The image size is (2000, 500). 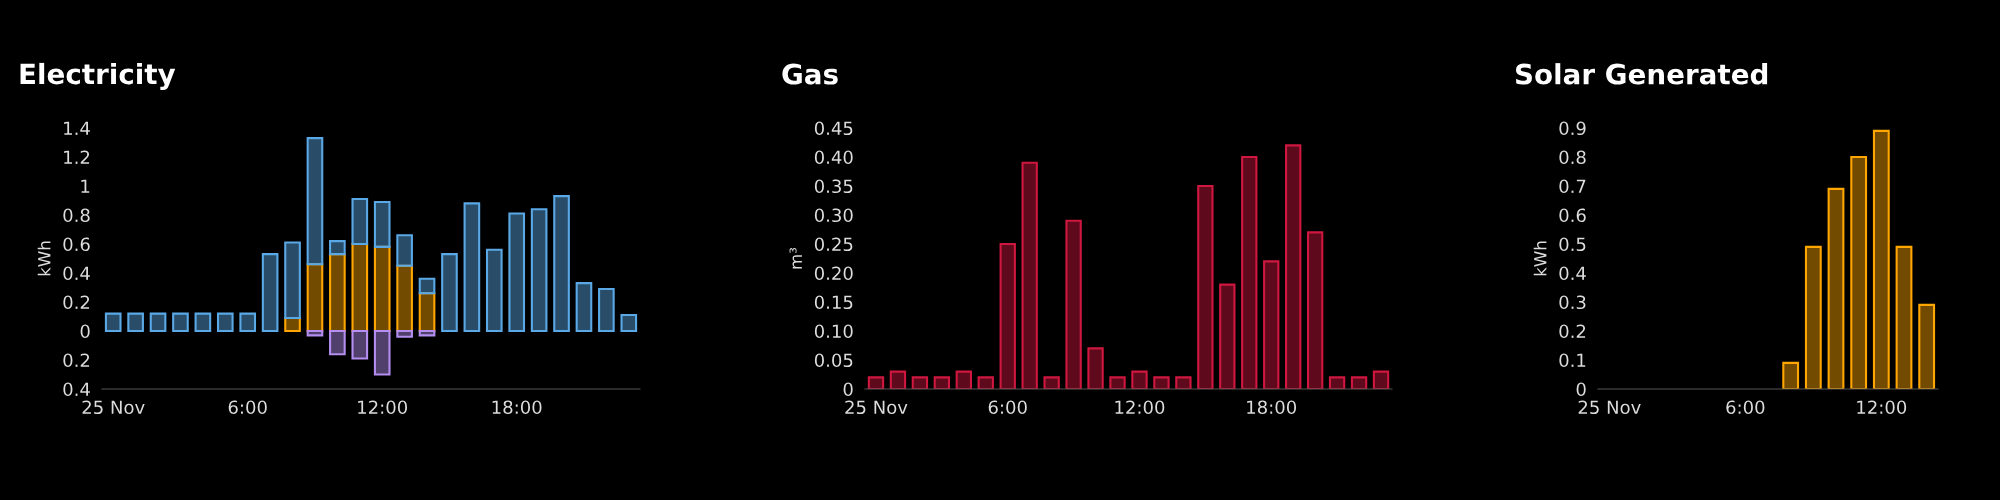 I want to click on y-tick-label: 0.40, so click(x=833, y=157).